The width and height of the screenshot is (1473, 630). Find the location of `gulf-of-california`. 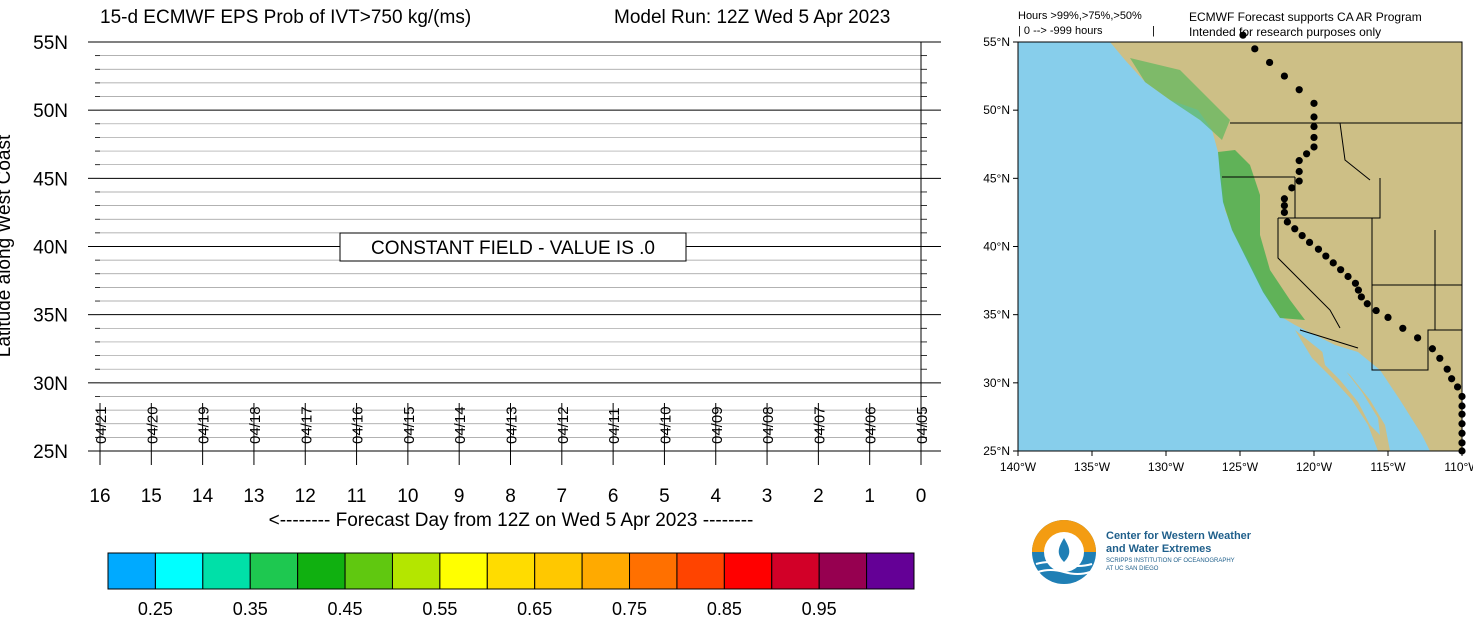

gulf-of-california is located at coordinates (1351, 392).